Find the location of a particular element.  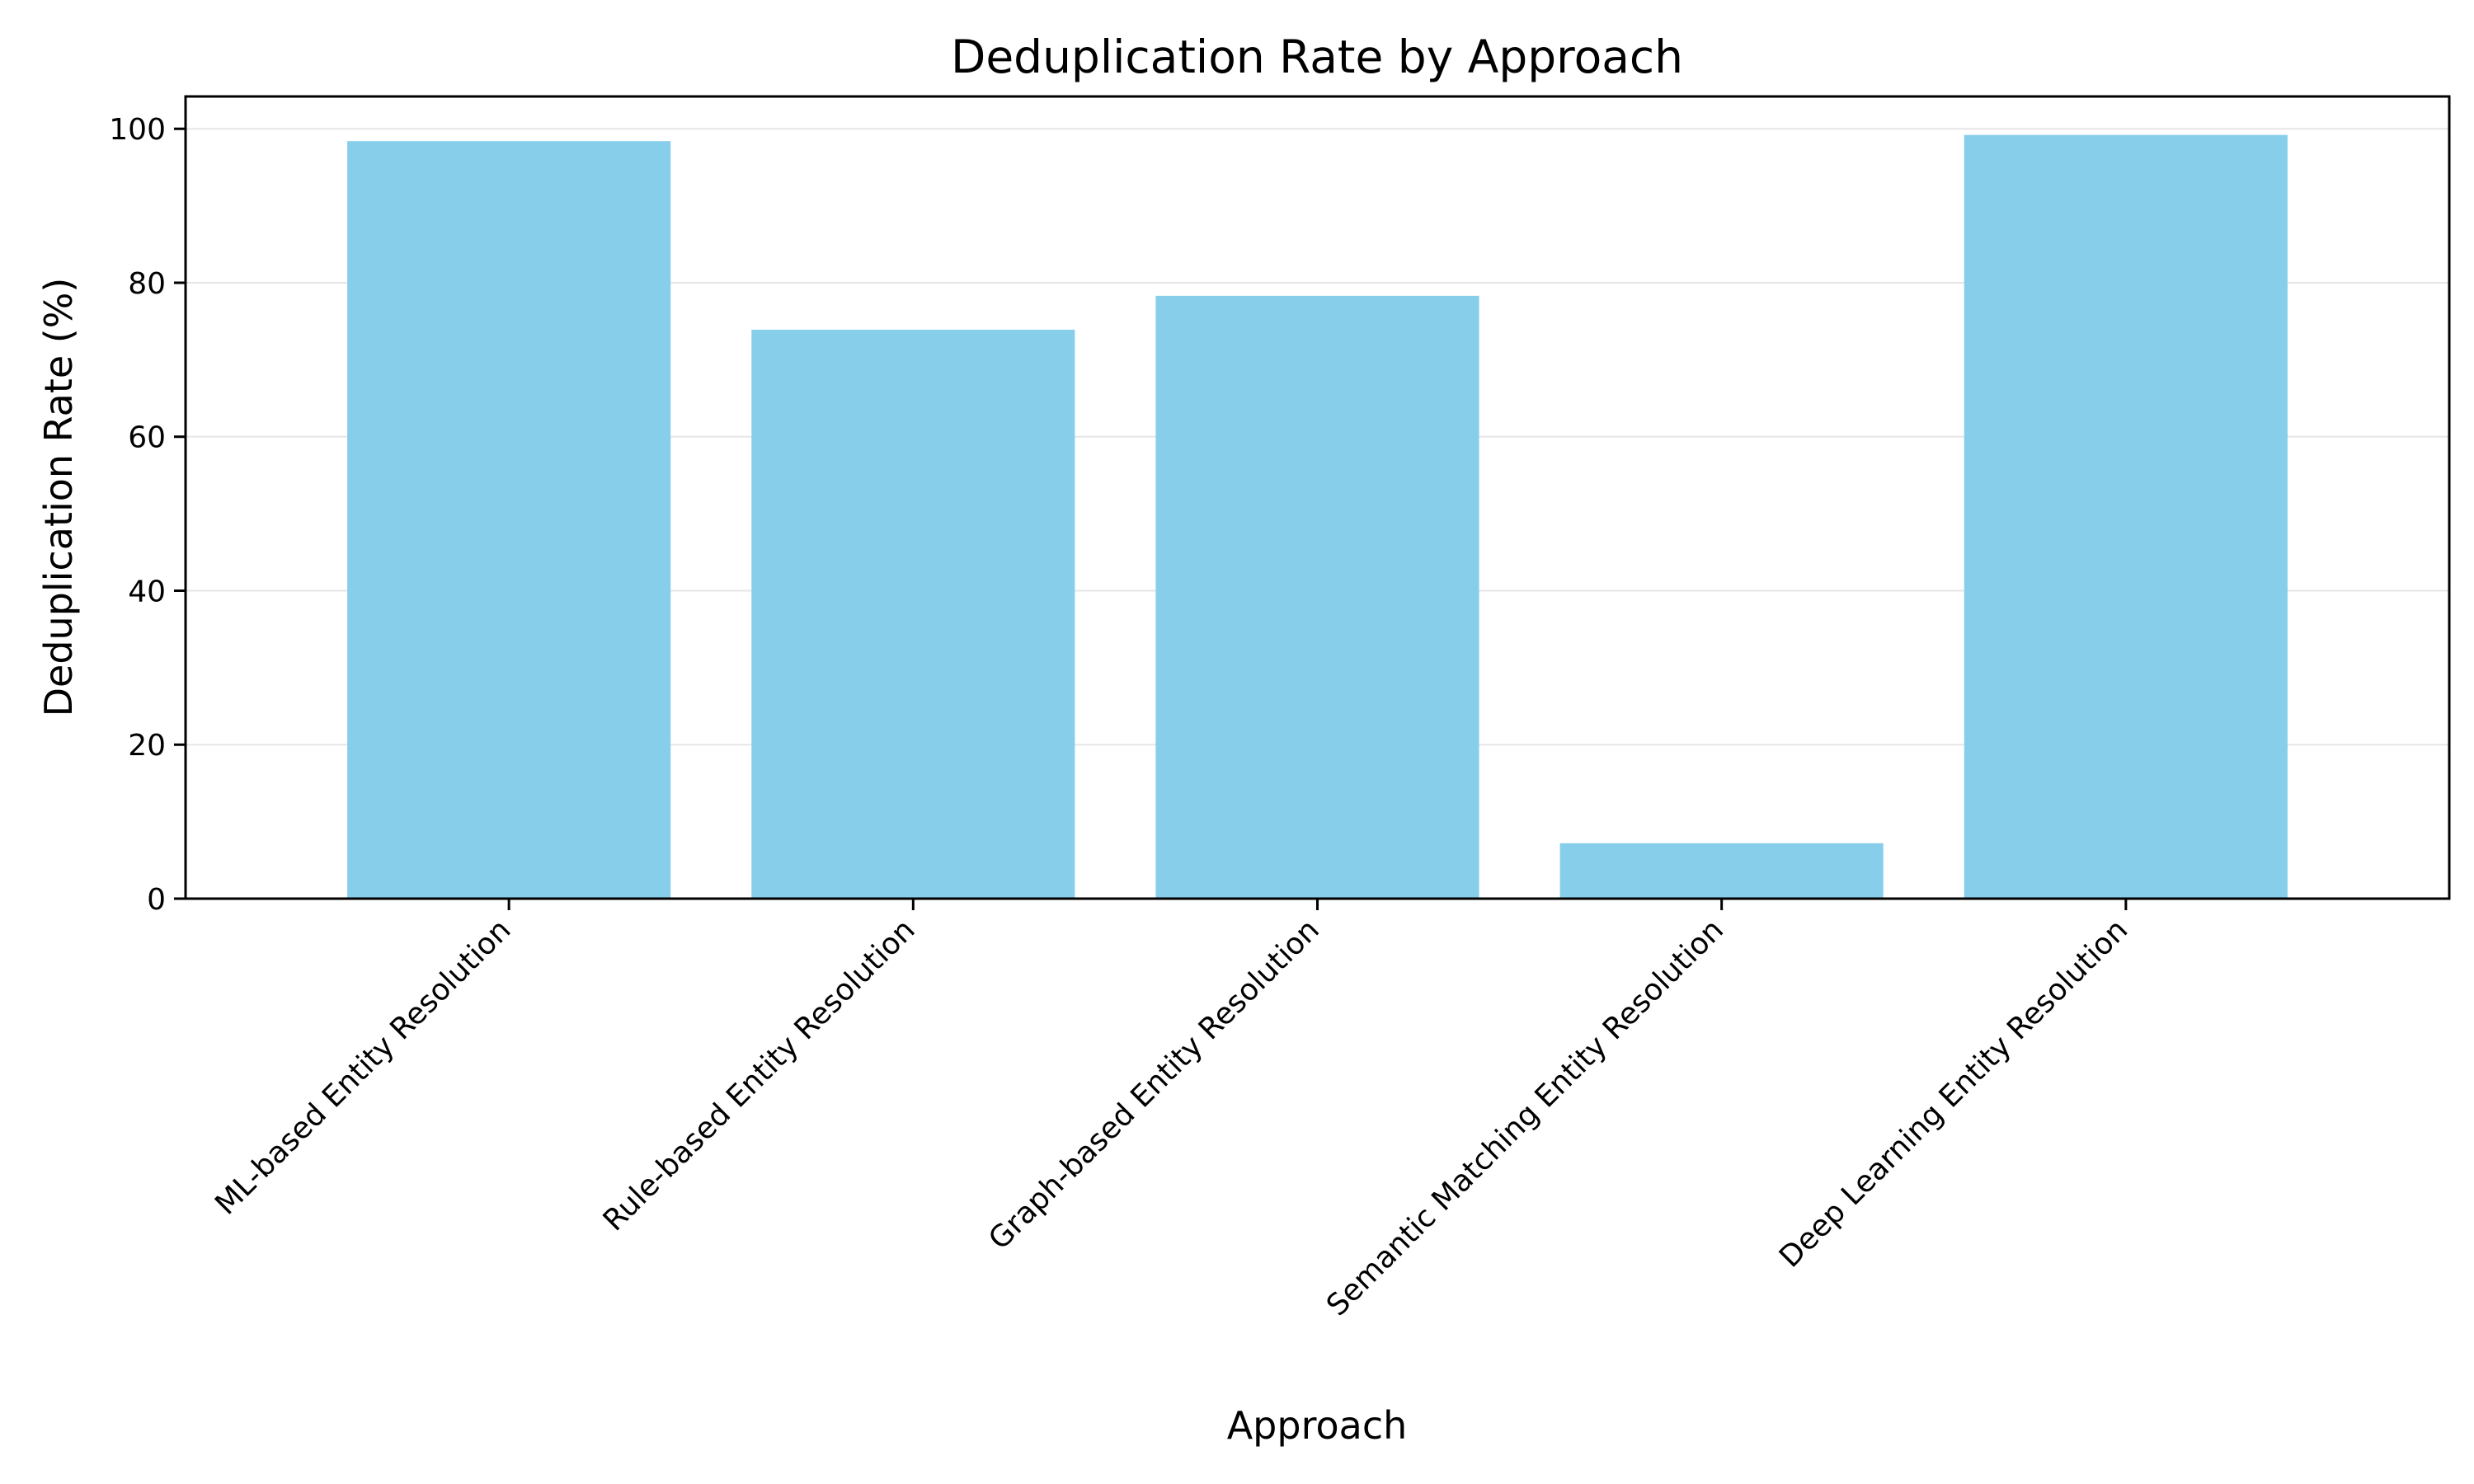

y-tick-label: 60 is located at coordinates (147, 438).